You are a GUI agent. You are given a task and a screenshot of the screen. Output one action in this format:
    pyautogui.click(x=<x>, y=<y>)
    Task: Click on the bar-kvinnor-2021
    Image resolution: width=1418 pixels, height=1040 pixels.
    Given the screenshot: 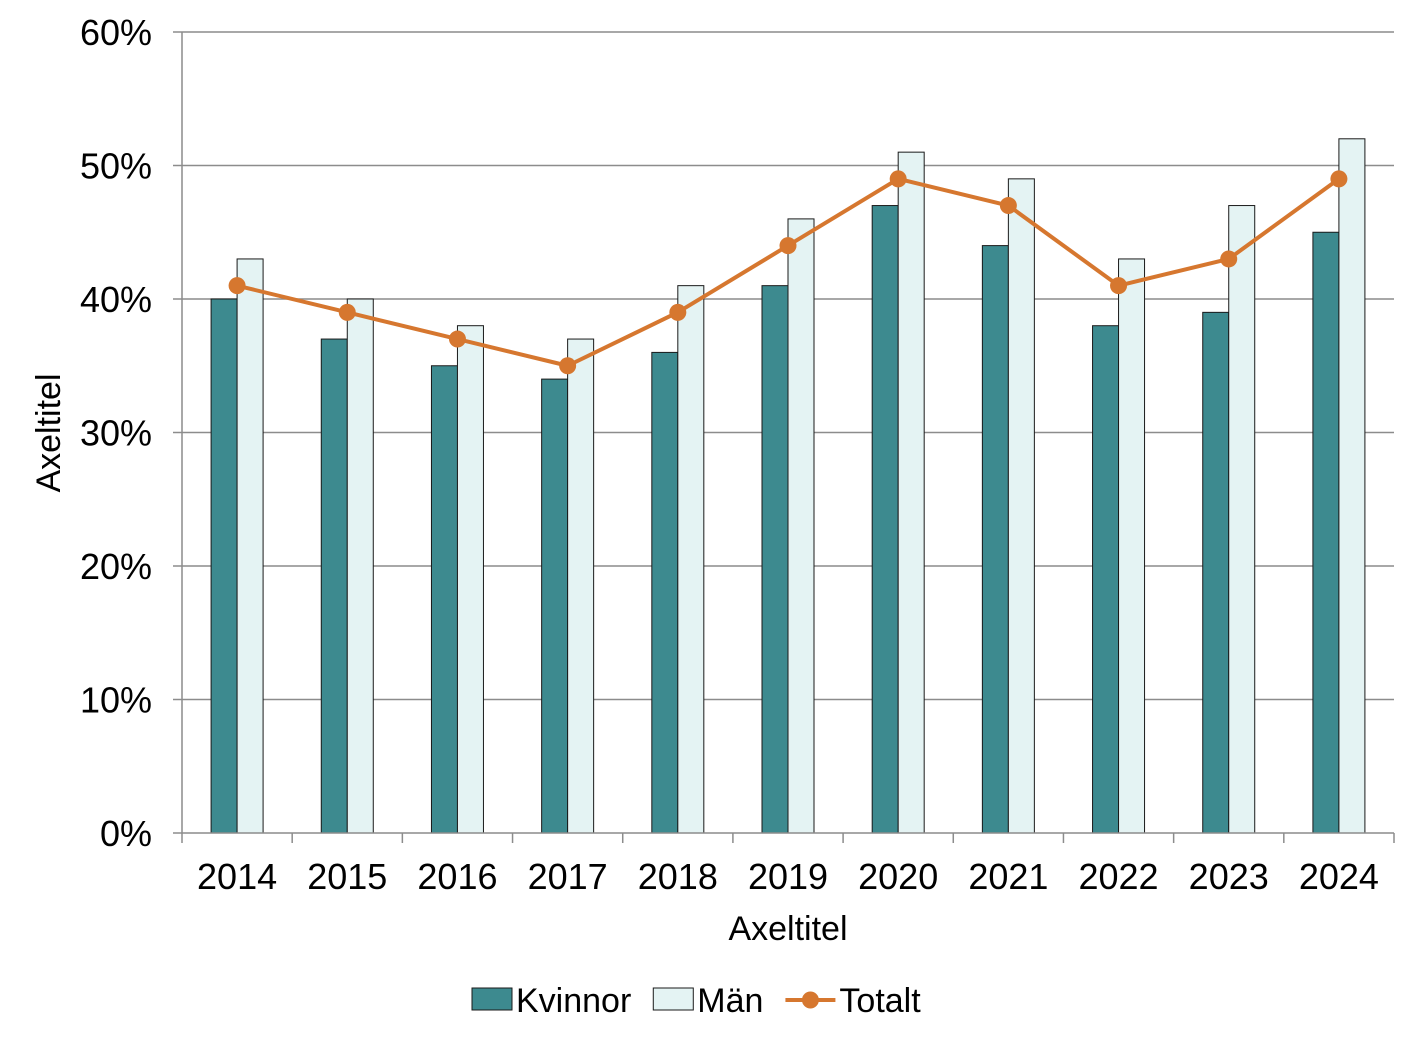 What is the action you would take?
    pyautogui.click(x=995, y=539)
    